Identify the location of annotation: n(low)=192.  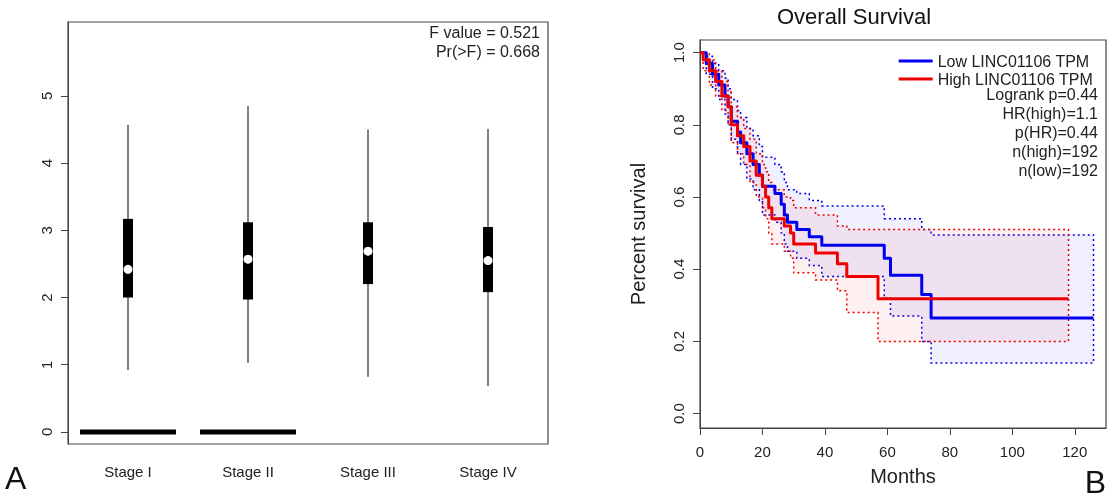
(1058, 170).